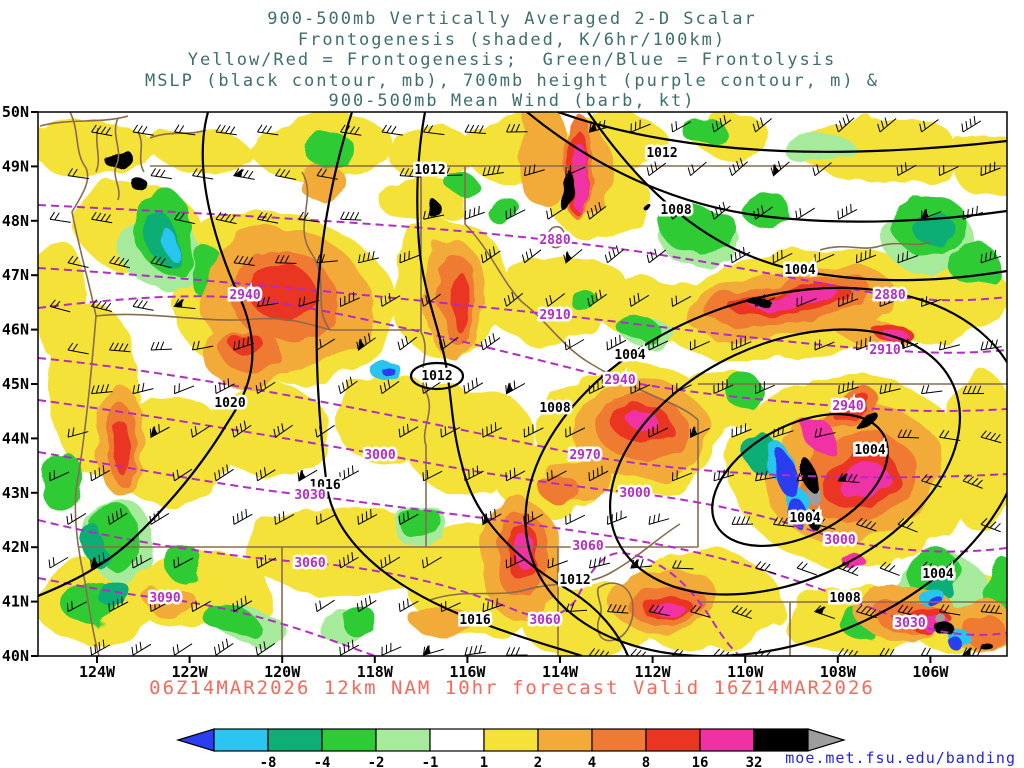 The image size is (1024, 768). Describe the element at coordinates (430, 761) in the screenshot. I see `svg-text: -1` at that location.